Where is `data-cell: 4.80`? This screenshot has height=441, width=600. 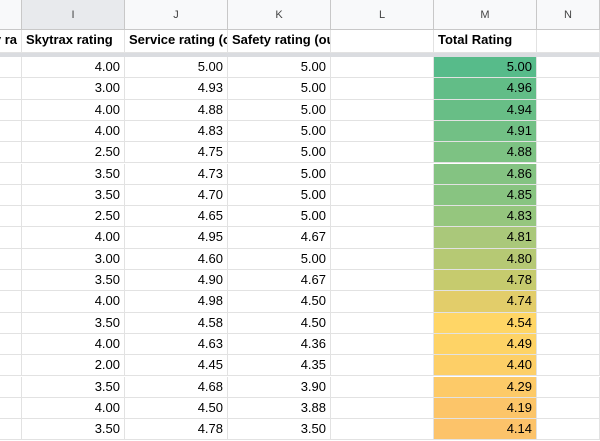
data-cell: 4.80 is located at coordinates (485, 259).